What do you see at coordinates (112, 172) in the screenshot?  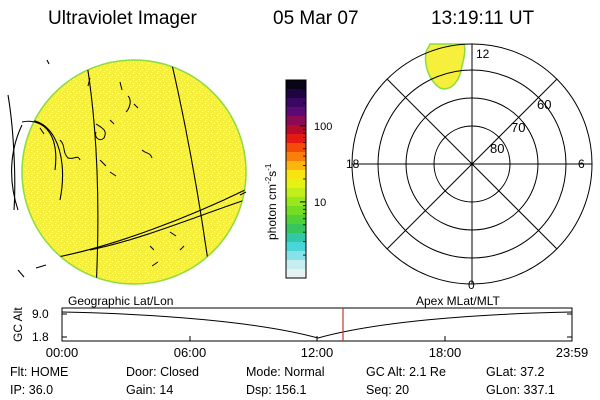 I see `coastlines` at bounding box center [112, 172].